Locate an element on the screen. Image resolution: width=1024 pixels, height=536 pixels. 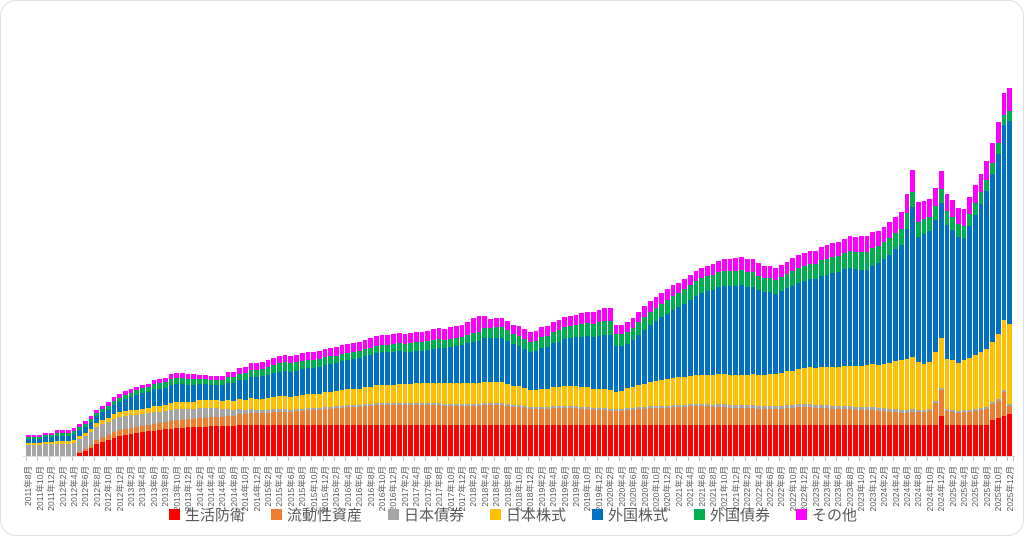
legend-label: 日本債券 is located at coordinates (433, 515).